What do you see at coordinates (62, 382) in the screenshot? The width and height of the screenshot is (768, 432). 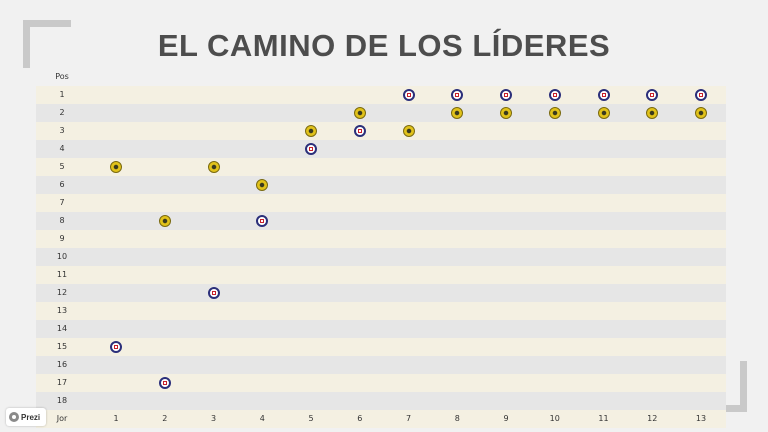 I see `y-tick-label: 17` at bounding box center [62, 382].